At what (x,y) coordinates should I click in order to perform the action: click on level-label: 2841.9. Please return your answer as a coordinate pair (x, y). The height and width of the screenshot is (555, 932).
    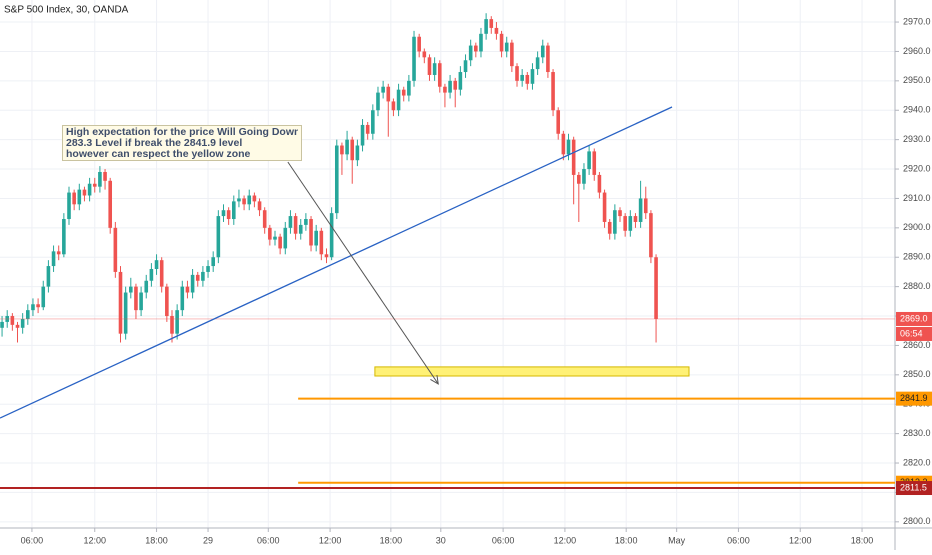
    Looking at the image, I should click on (914, 398).